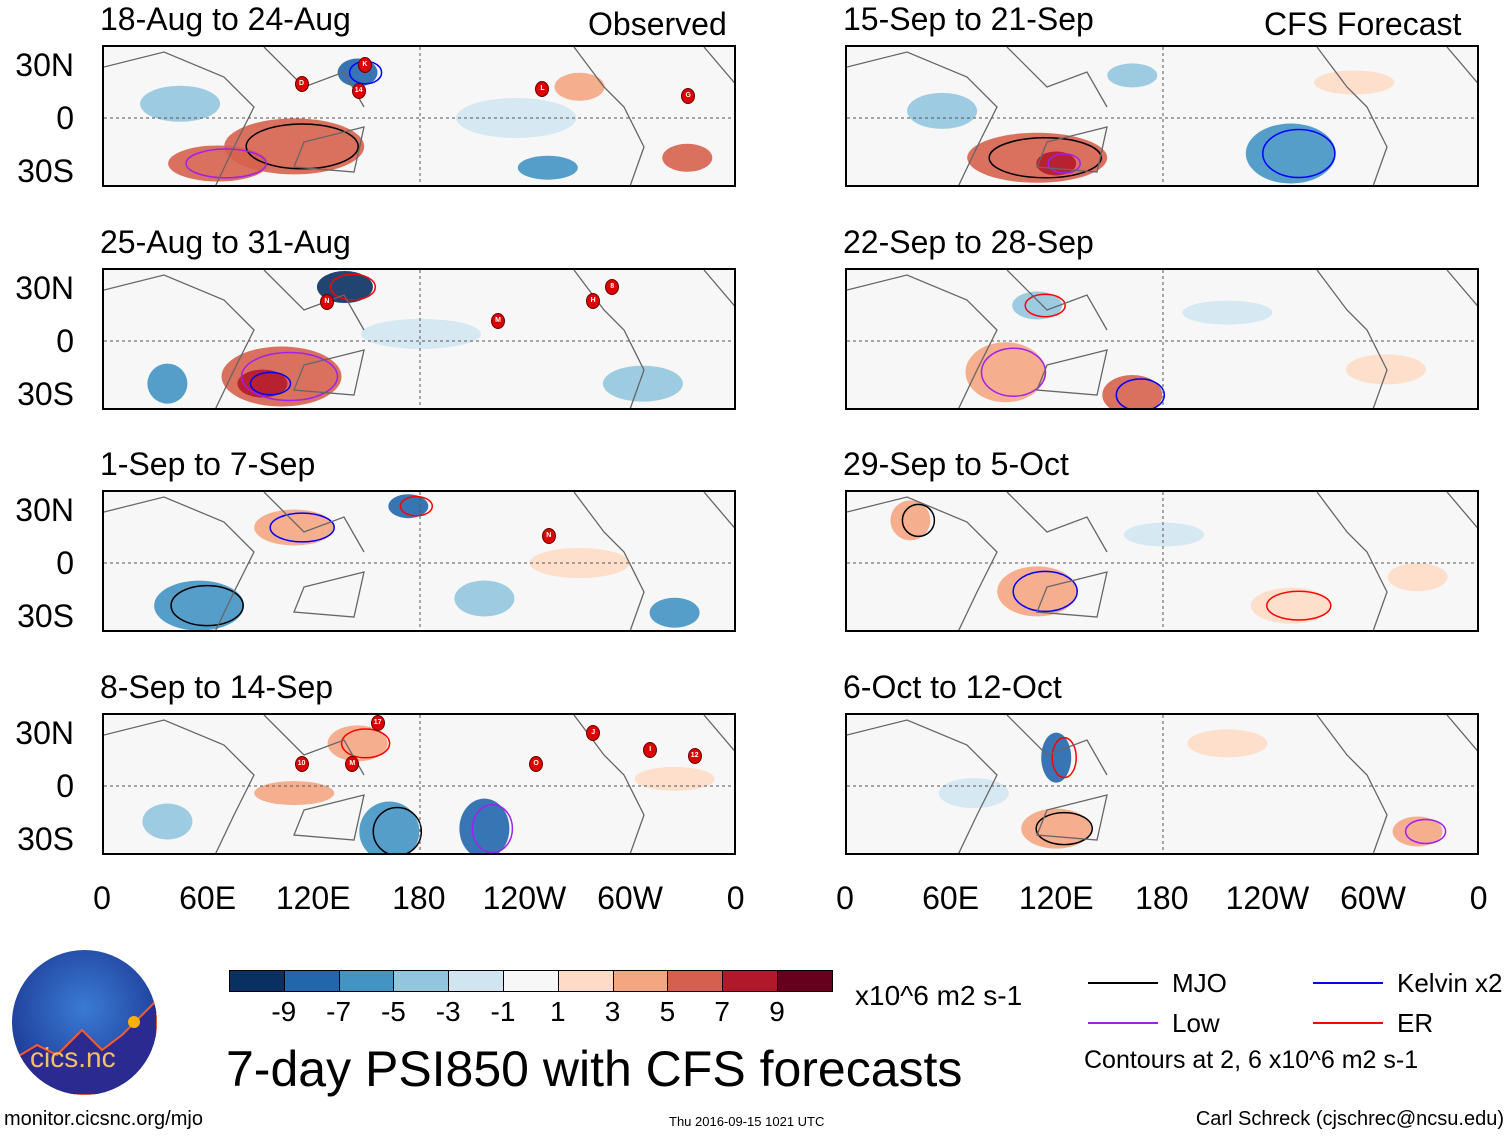 This screenshot has width=1510, height=1137. I want to click on panel-title: 6-Oct to 12-Oct, so click(952, 687).